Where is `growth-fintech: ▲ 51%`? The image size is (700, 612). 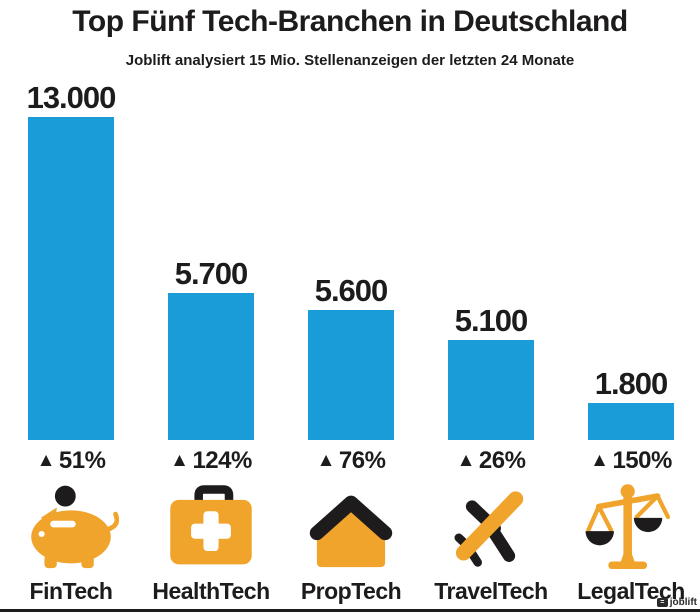
growth-fintech: ▲ 51% is located at coordinates (71, 461).